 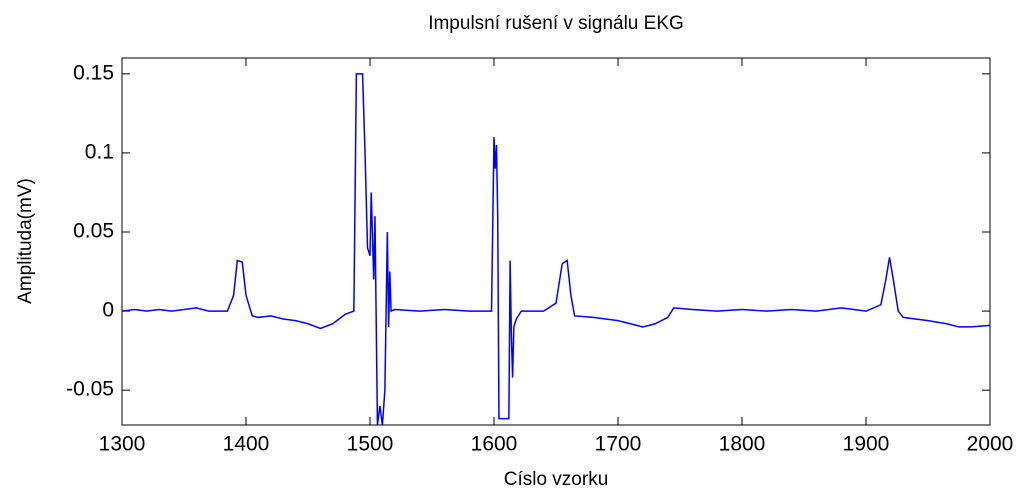 What do you see at coordinates (90, 389) in the screenshot?
I see `y-tick-label: -0.05` at bounding box center [90, 389].